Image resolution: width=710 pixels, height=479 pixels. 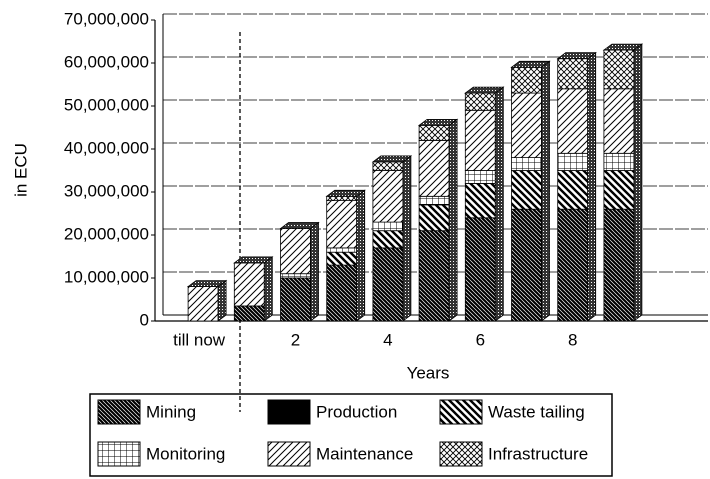 I want to click on y-tick-label: 60,000,000, so click(x=106, y=61).